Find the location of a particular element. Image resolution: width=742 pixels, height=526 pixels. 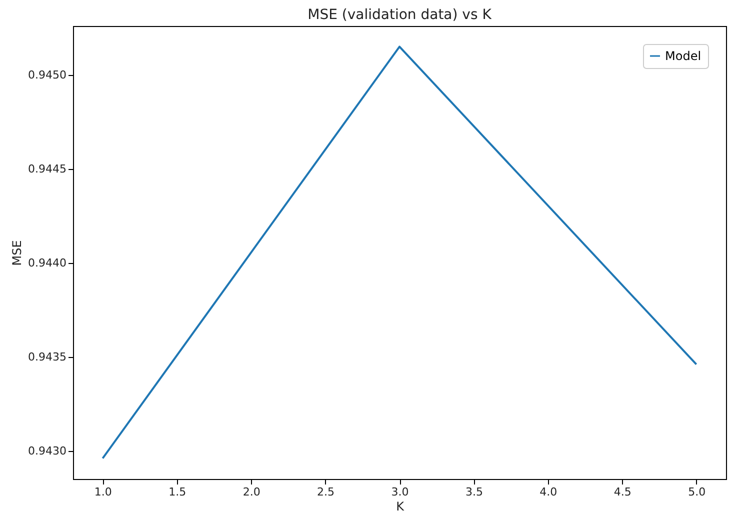

y-tick-label: 0.9450 is located at coordinates (47, 75).